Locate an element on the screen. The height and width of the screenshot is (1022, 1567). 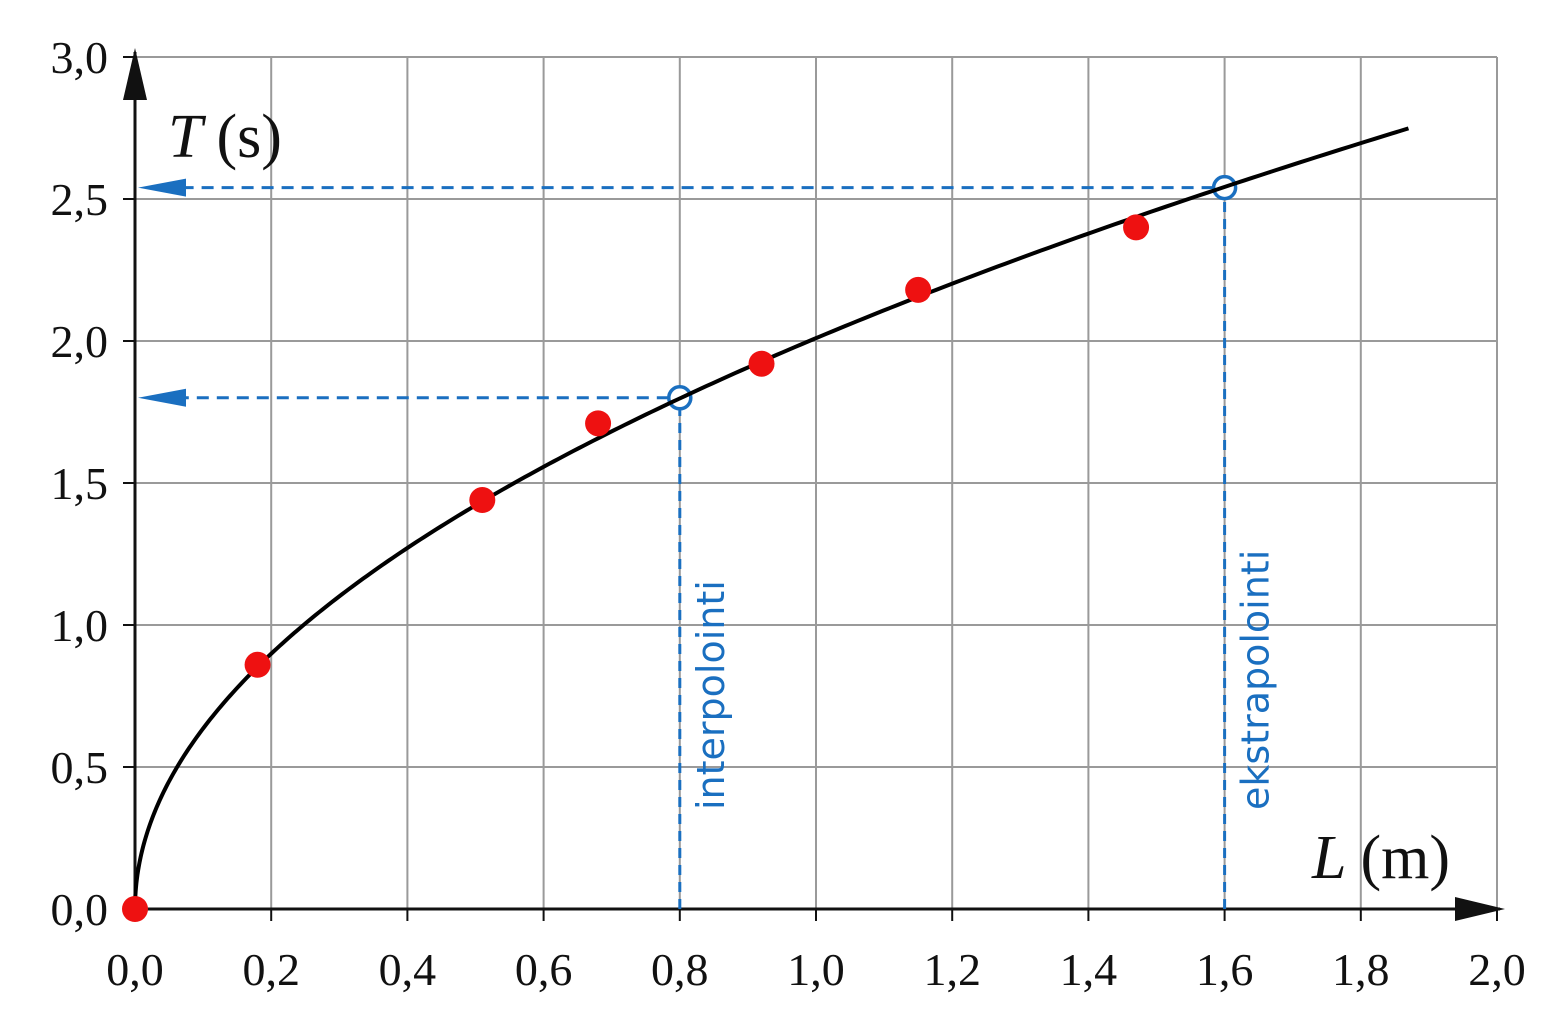
x-axis-label: L (m) is located at coordinates (1380, 858).